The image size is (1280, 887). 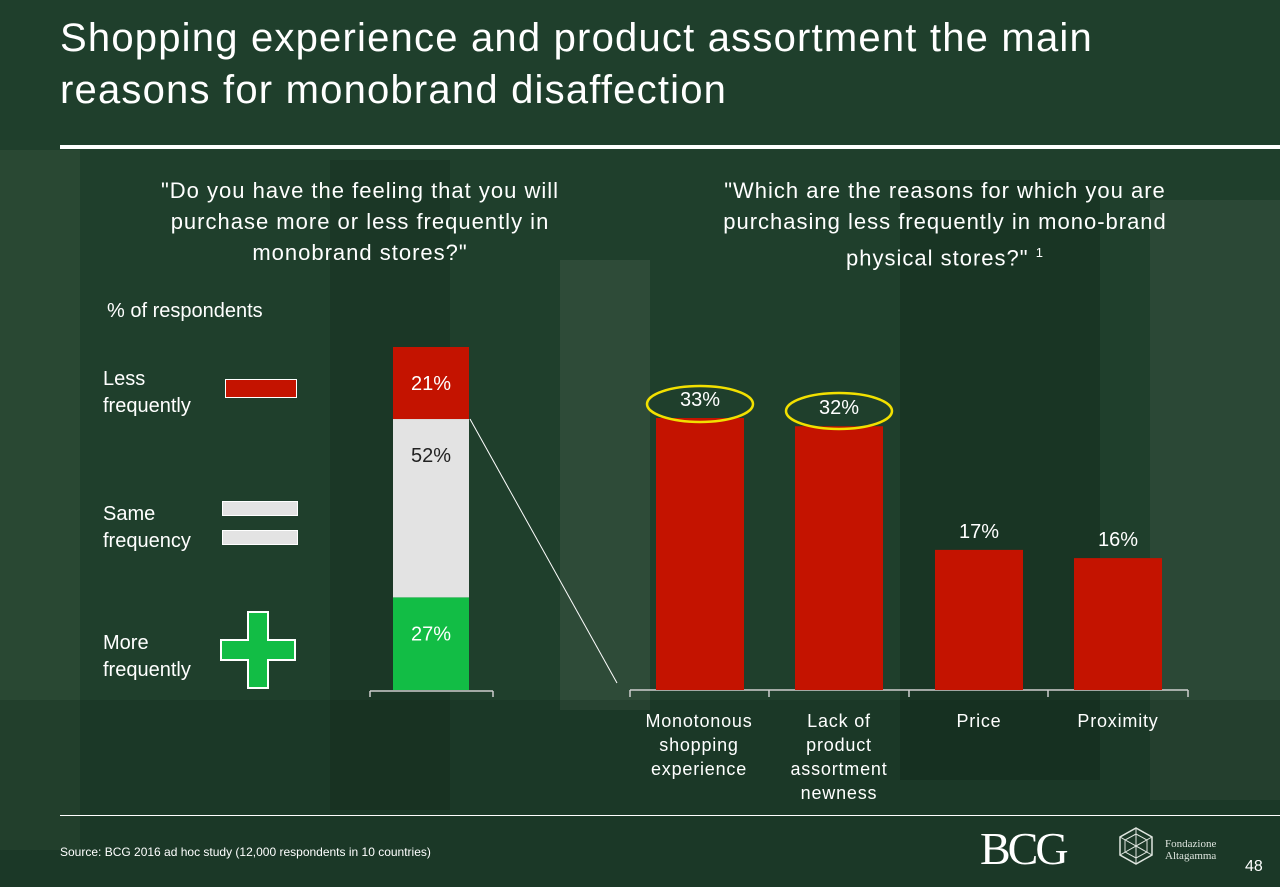 What do you see at coordinates (1118, 540) in the screenshot?
I see `bar-label-proximity: 16%` at bounding box center [1118, 540].